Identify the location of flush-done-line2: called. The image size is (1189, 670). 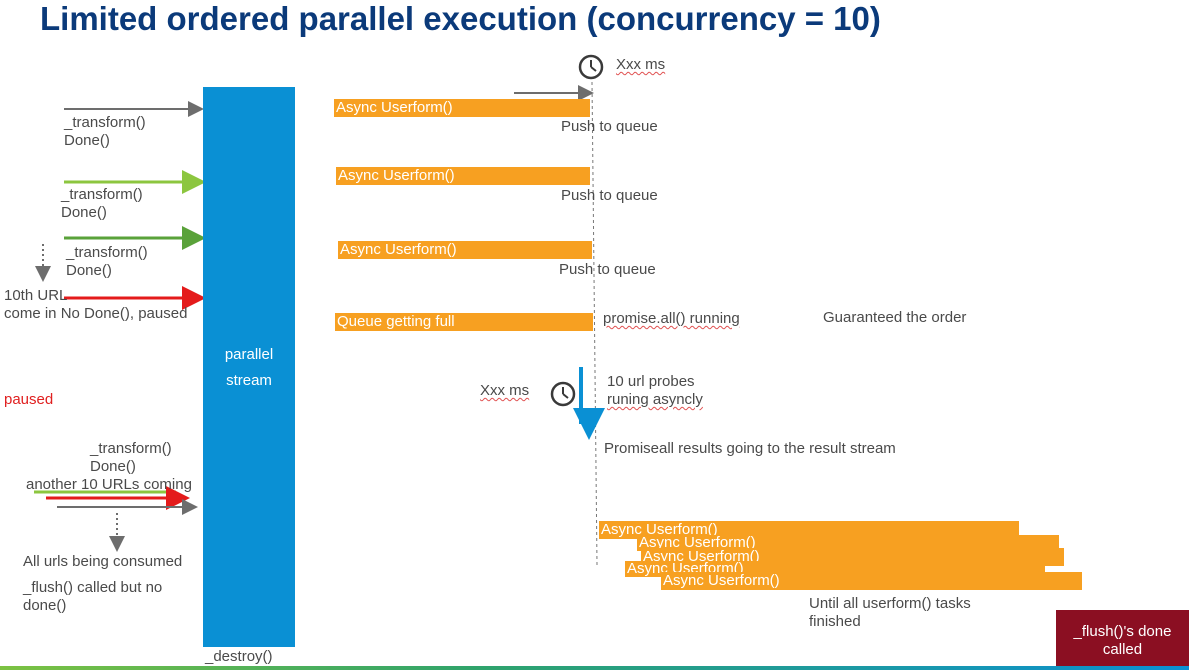
(1122, 649).